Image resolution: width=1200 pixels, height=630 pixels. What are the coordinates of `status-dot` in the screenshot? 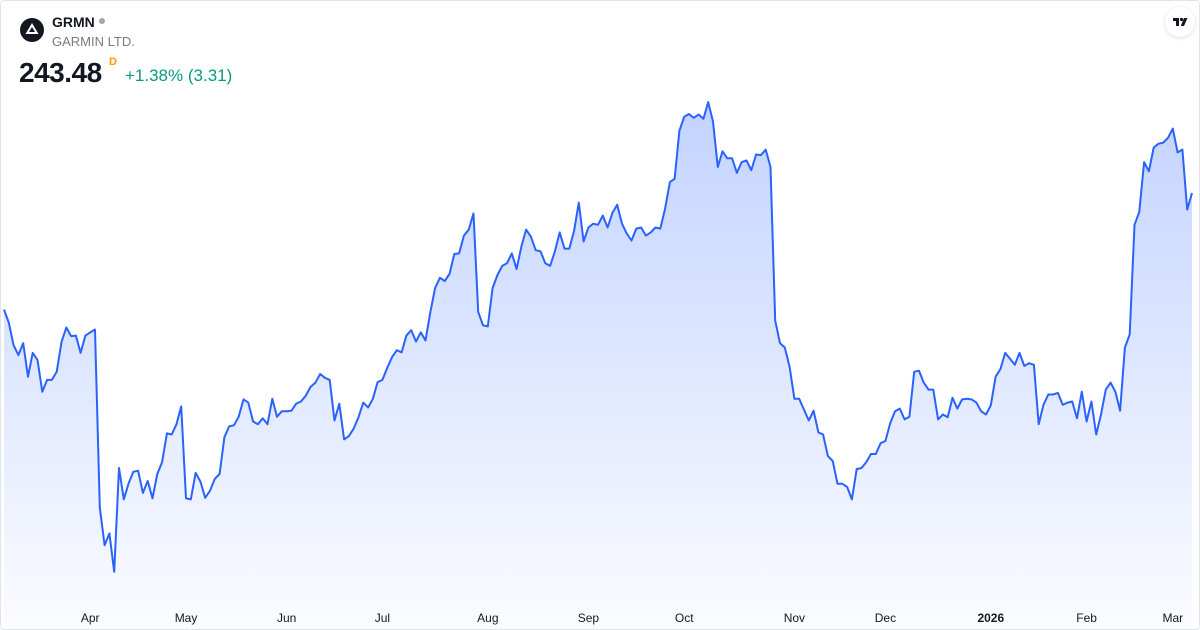 It's located at (102, 21).